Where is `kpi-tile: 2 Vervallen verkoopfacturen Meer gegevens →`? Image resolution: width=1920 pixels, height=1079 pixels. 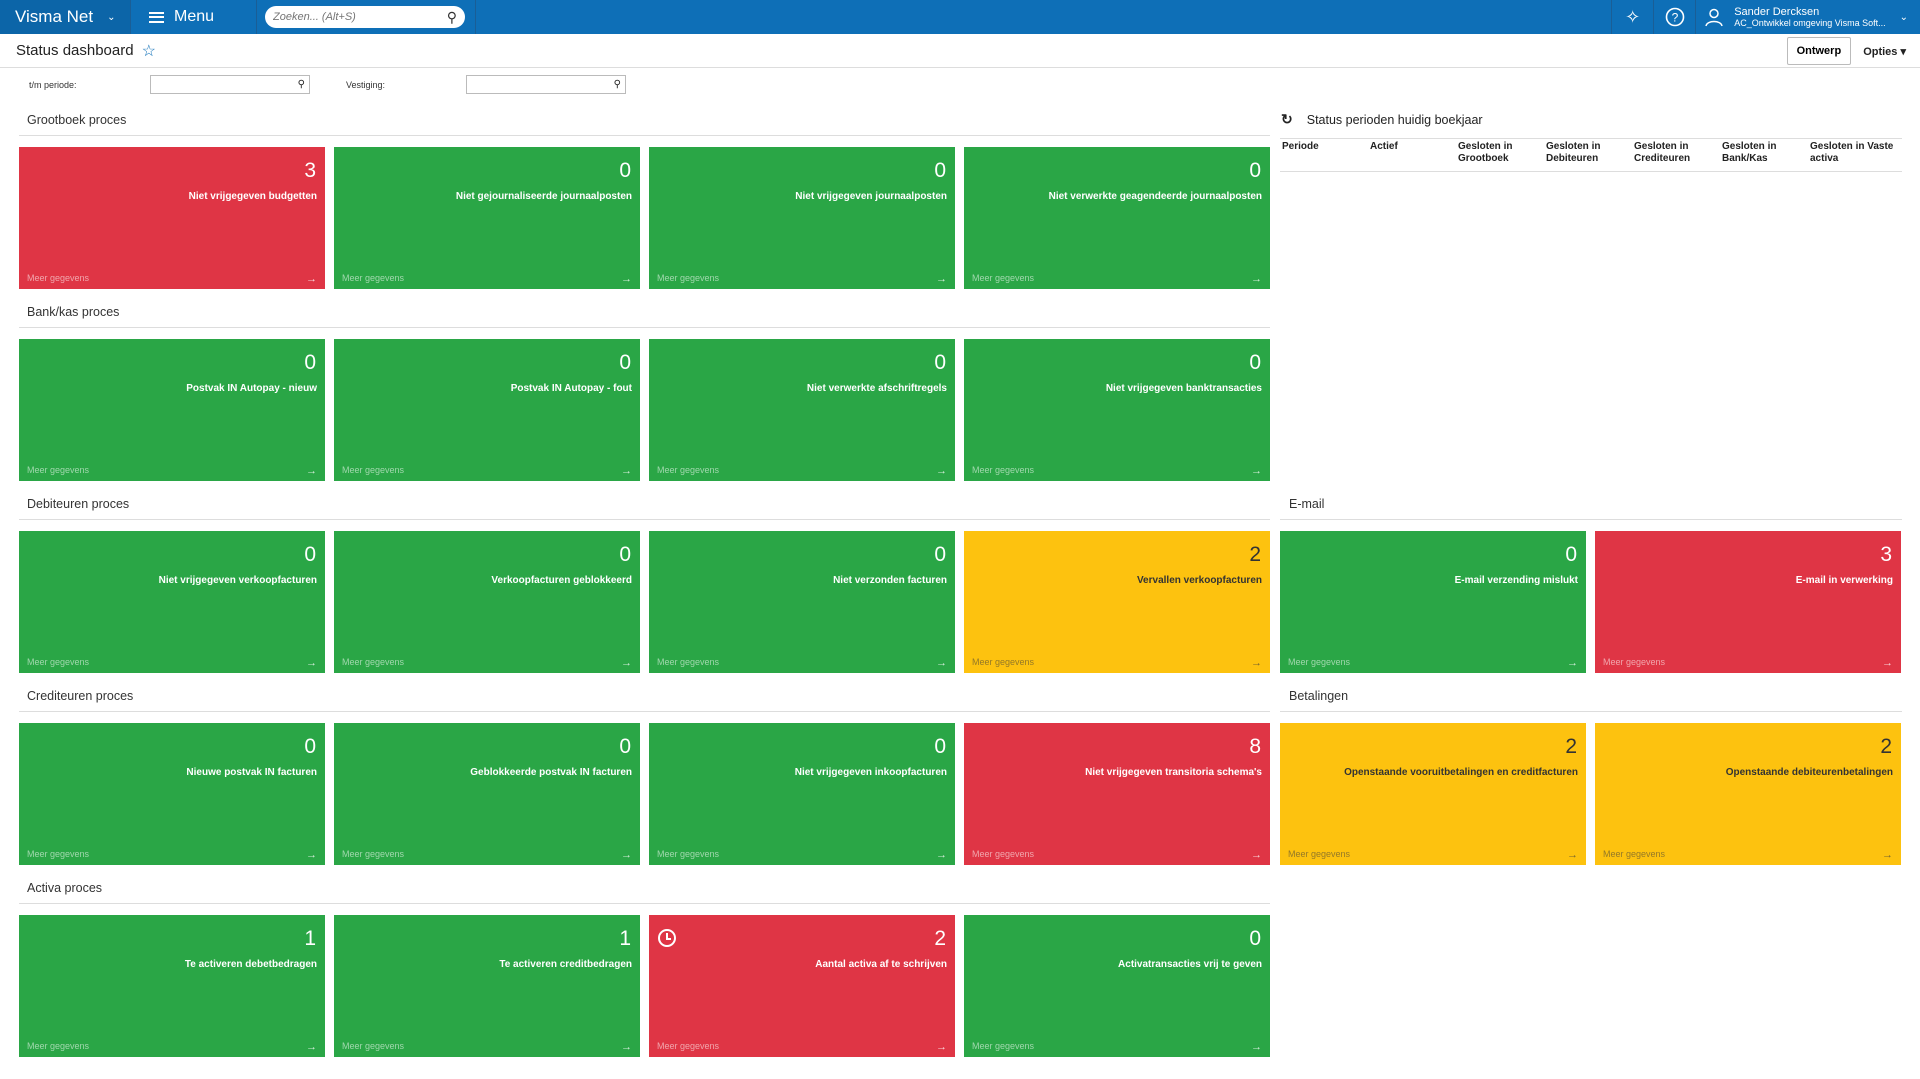 kpi-tile: 2 Vervallen verkoopfacturen Meer gegevens → is located at coordinates (1117, 602).